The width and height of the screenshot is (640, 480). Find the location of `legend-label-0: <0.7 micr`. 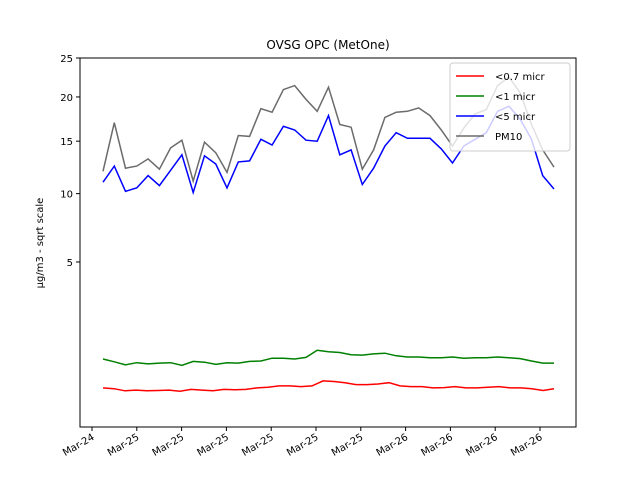

legend-label-0: <0.7 micr is located at coordinates (520, 77).